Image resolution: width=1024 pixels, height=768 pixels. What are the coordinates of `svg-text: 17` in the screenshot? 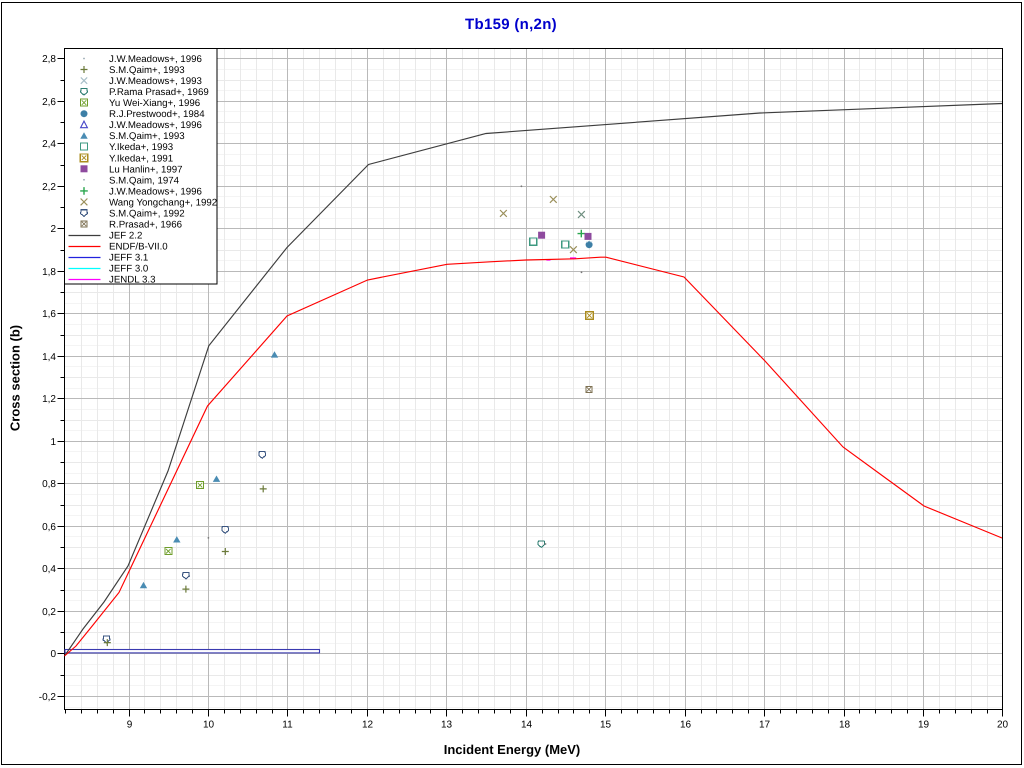 It's located at (765, 725).